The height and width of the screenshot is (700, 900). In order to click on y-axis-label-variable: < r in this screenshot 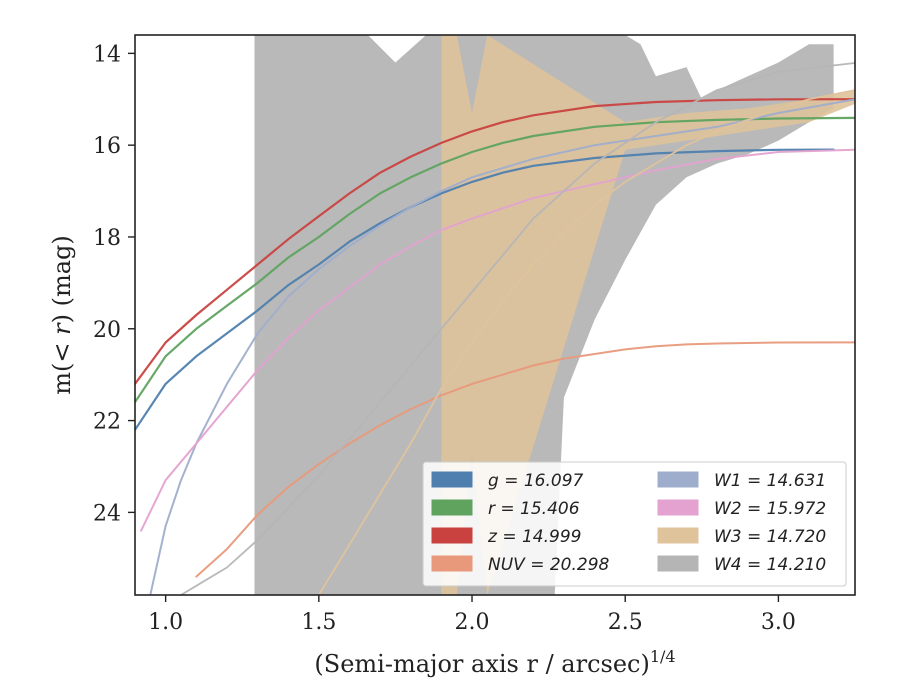, I will do `click(62, 342)`.